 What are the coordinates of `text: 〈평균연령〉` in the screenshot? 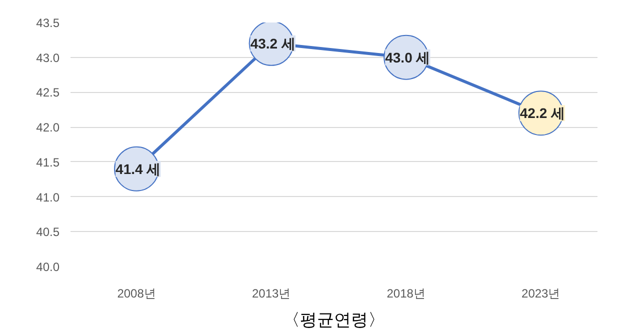 It's located at (334, 320).